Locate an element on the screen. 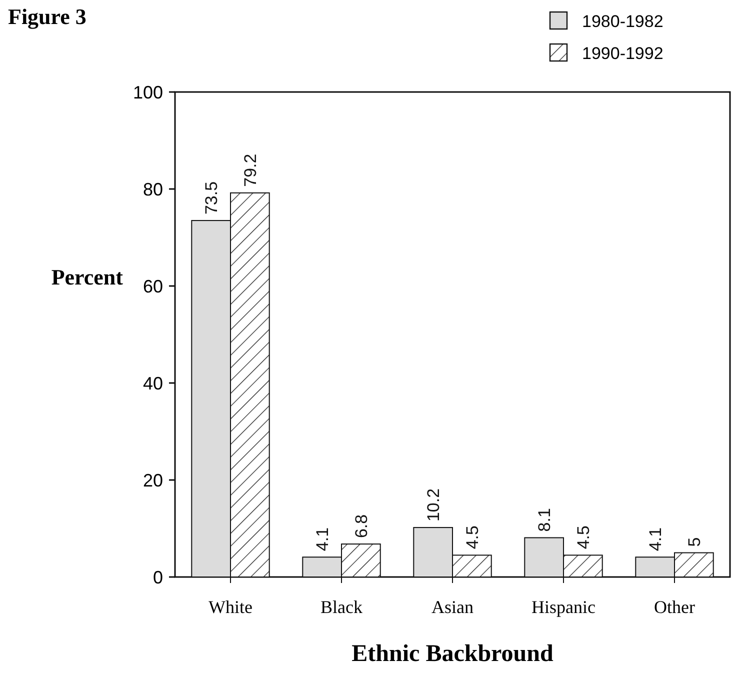 The image size is (740, 679). y-tick-label: 20 is located at coordinates (152, 480).